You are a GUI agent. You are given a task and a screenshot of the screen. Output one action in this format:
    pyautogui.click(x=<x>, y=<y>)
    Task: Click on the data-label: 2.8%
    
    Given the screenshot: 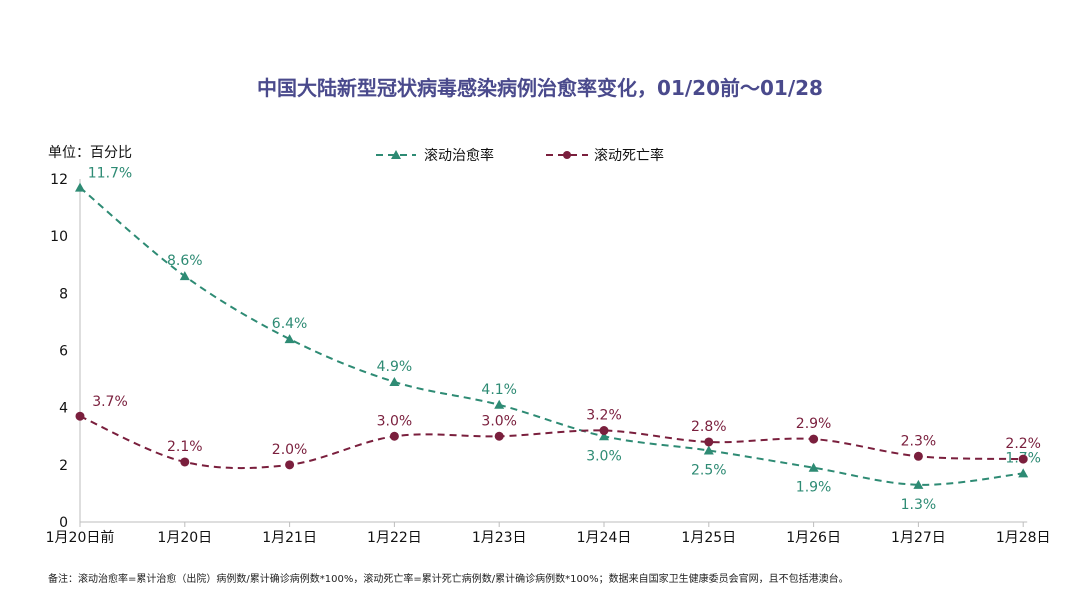 What is the action you would take?
    pyautogui.click(x=709, y=427)
    